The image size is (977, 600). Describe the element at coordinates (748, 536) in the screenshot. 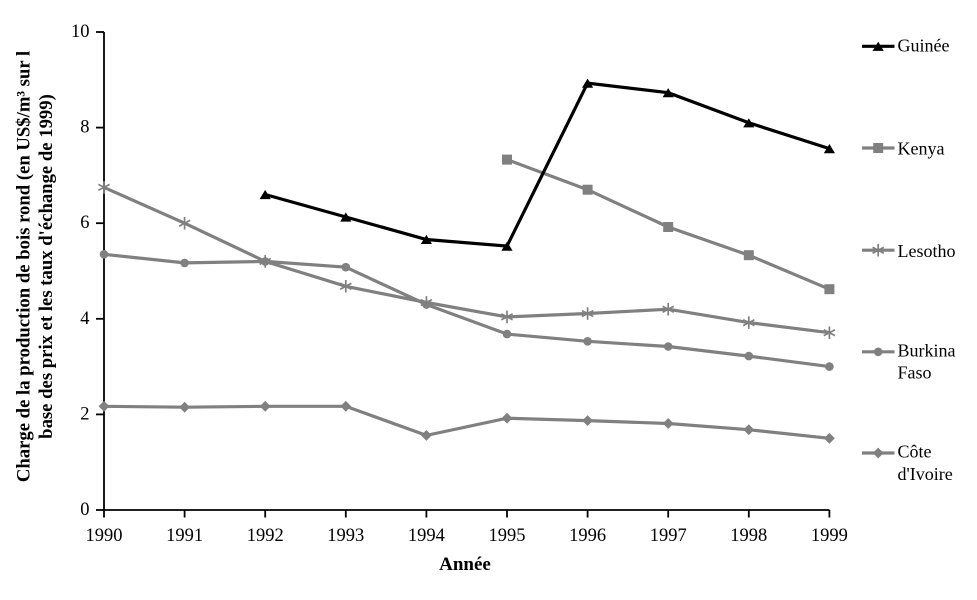

I see `svg-text: 1998` at that location.